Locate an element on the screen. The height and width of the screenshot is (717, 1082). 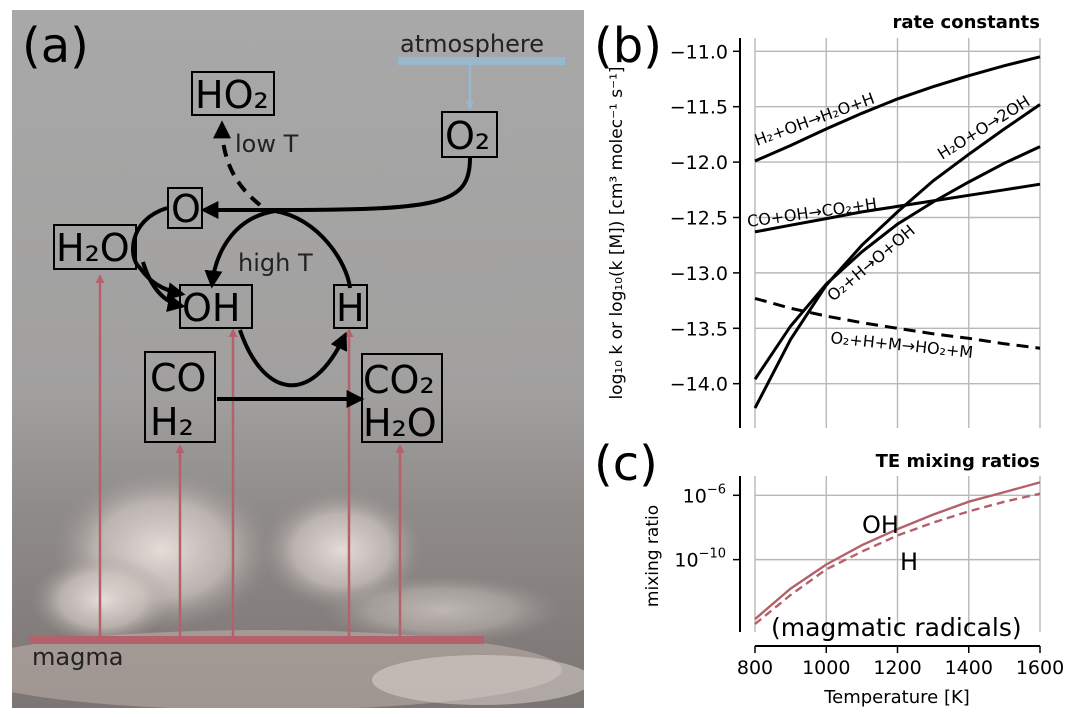
panel-b-ytick-label-0: −14.0 is located at coordinates (699, 385).